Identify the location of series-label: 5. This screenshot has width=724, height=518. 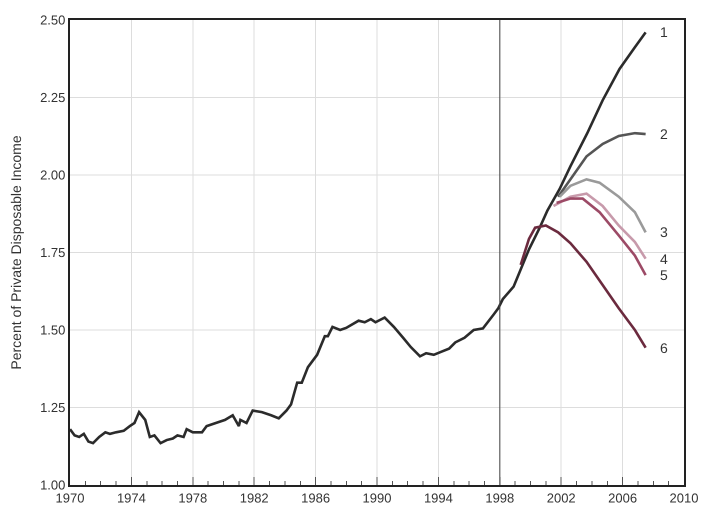
(664, 275).